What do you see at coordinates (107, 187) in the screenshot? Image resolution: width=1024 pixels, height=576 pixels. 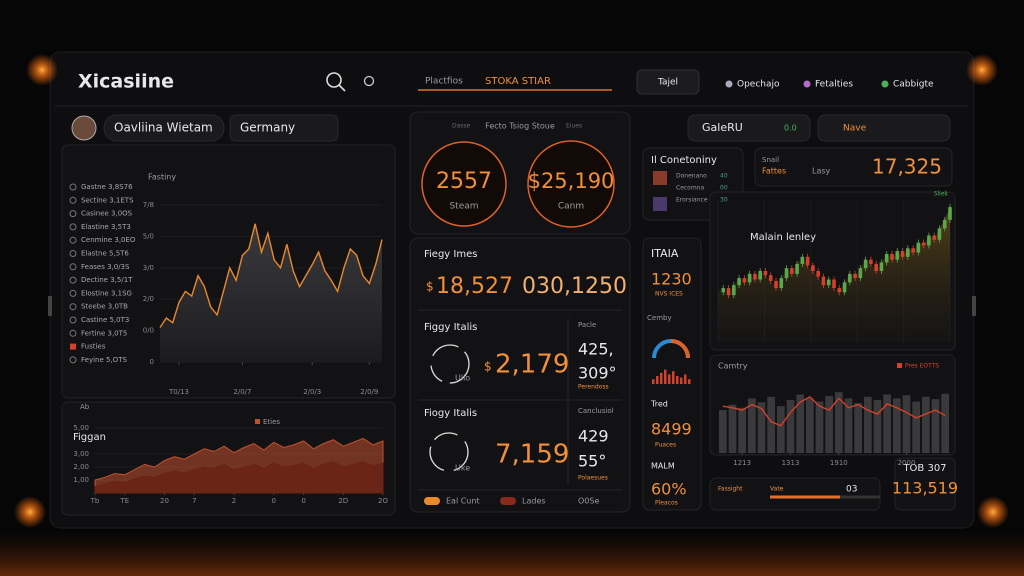 I see `list-item: Gastne 3,8S76` at bounding box center [107, 187].